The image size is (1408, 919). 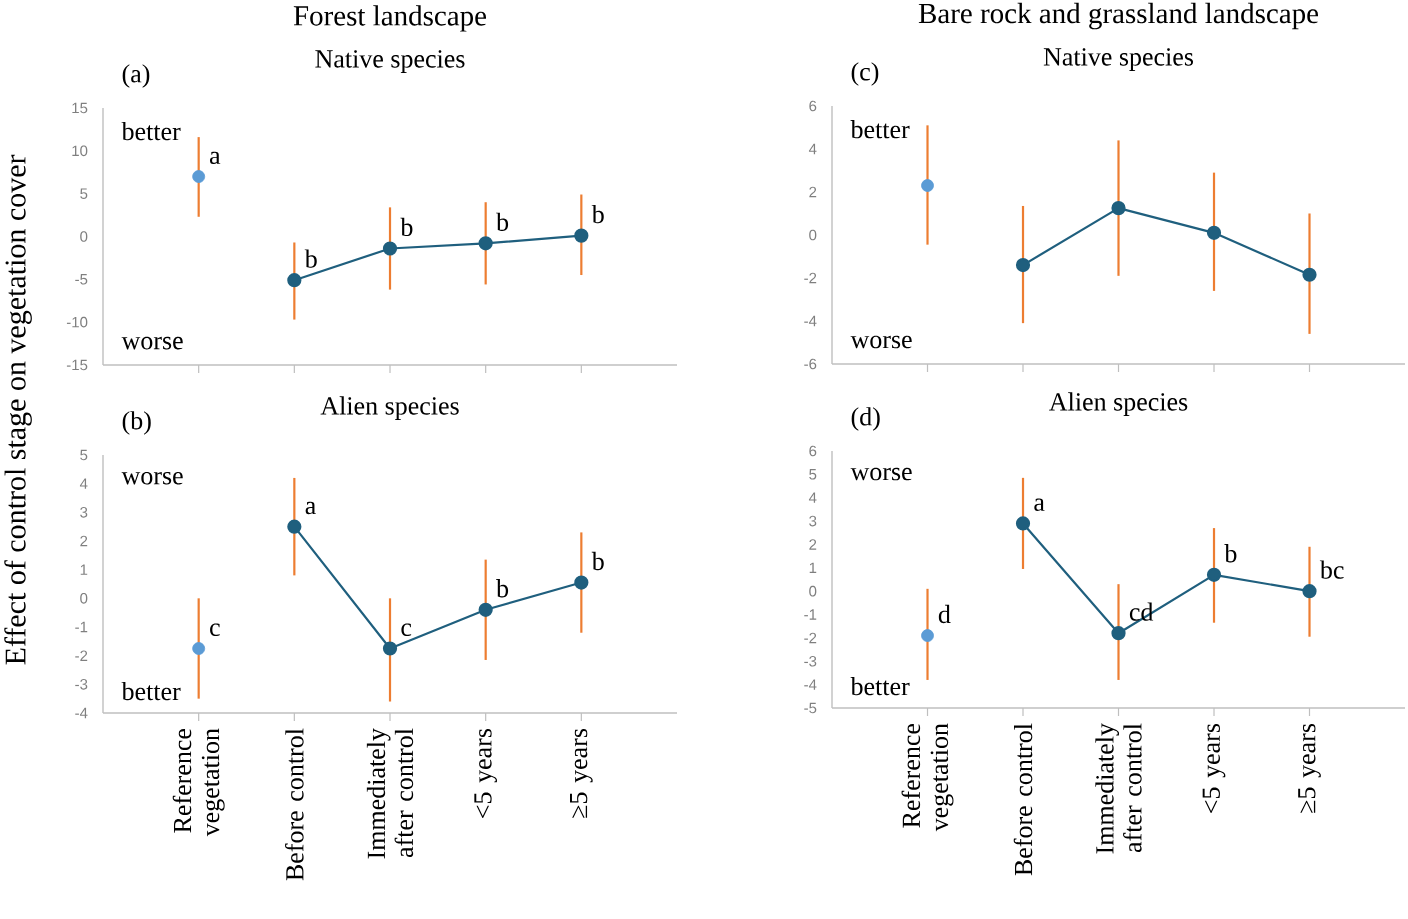 What do you see at coordinates (865, 74) in the screenshot?
I see `text: (c)` at bounding box center [865, 74].